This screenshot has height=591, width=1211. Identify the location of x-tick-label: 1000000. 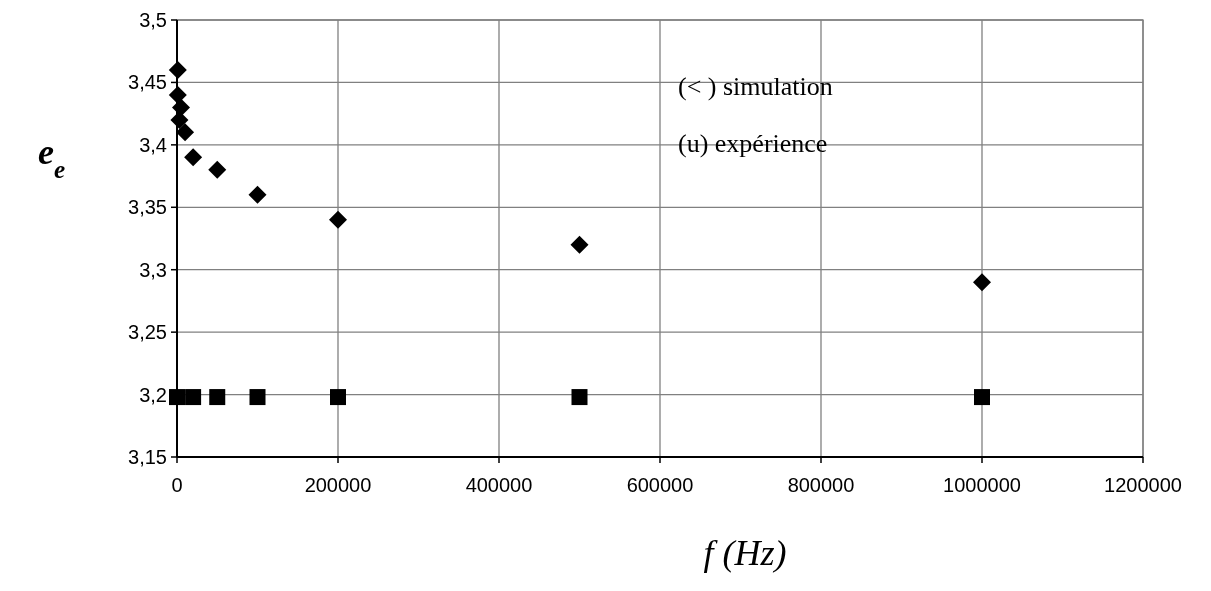
(982, 485).